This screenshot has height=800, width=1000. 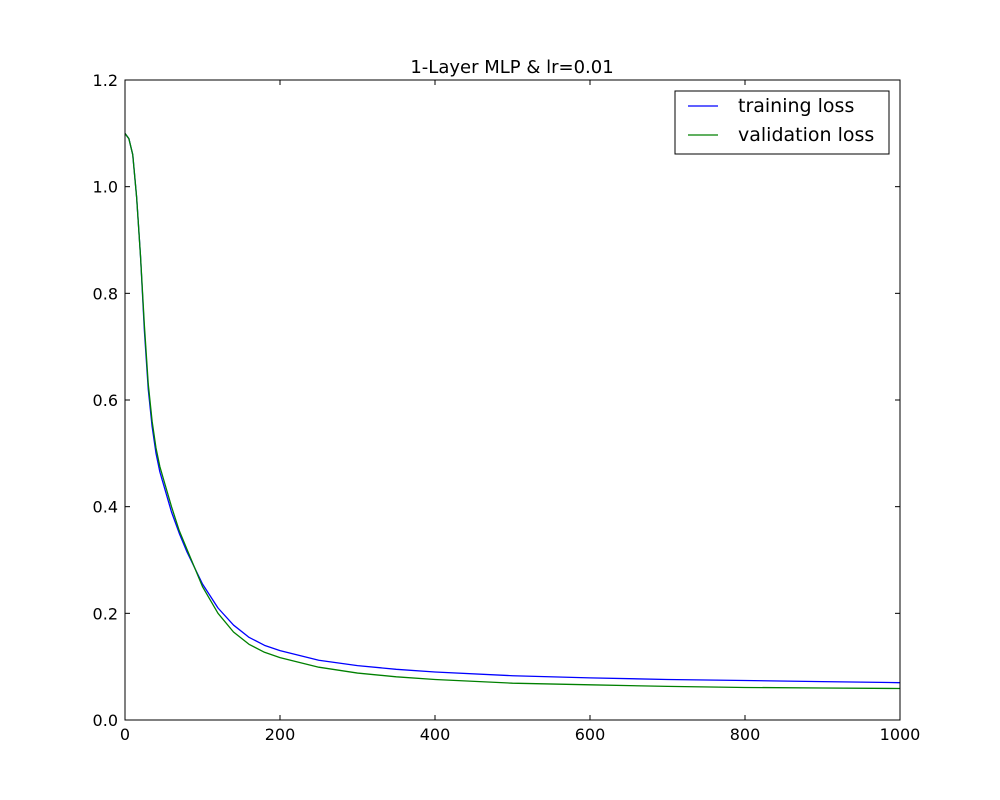 What do you see at coordinates (590, 734) in the screenshot?
I see `x-tick-label: 600` at bounding box center [590, 734].